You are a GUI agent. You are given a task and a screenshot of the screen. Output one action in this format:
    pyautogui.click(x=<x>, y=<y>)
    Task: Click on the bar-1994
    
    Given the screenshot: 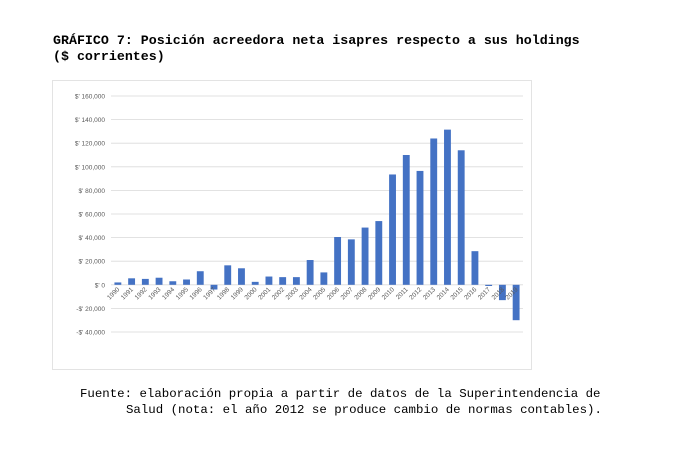 What is the action you would take?
    pyautogui.click(x=173, y=283)
    